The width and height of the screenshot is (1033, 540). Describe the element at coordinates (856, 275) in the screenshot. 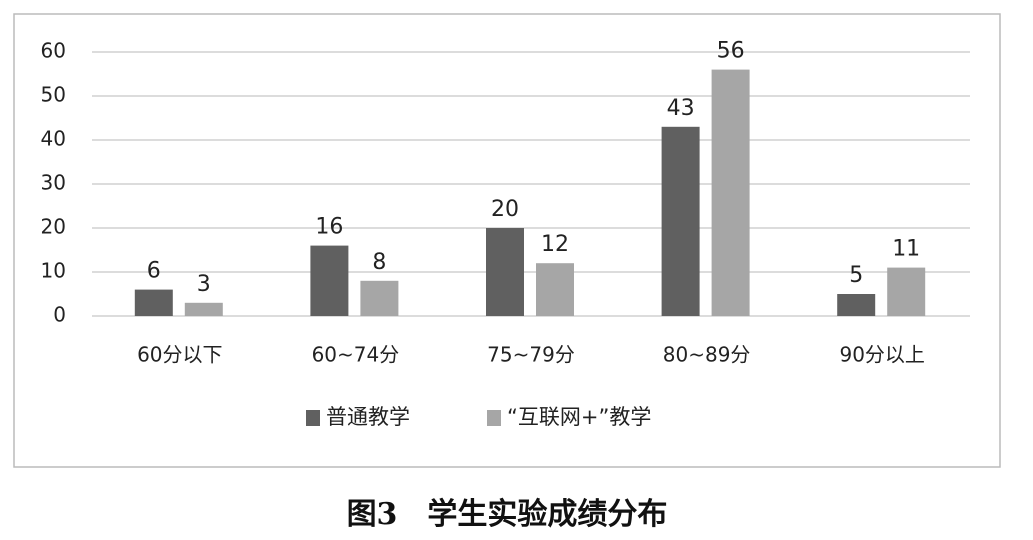

I see `data-label: 5` at that location.